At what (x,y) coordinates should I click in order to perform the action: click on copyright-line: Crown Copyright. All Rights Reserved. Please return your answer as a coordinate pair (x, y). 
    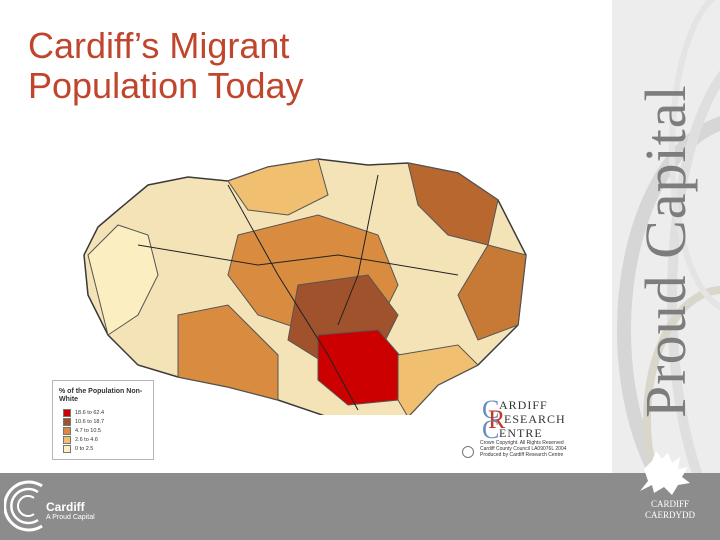
    Looking at the image, I should click on (522, 443).